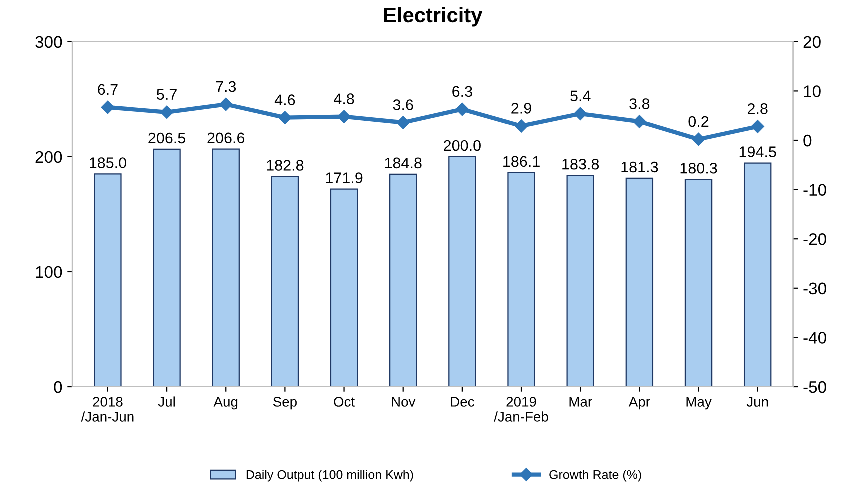  Describe the element at coordinates (166, 401) in the screenshot. I see `x-tick-label: Jul` at that location.